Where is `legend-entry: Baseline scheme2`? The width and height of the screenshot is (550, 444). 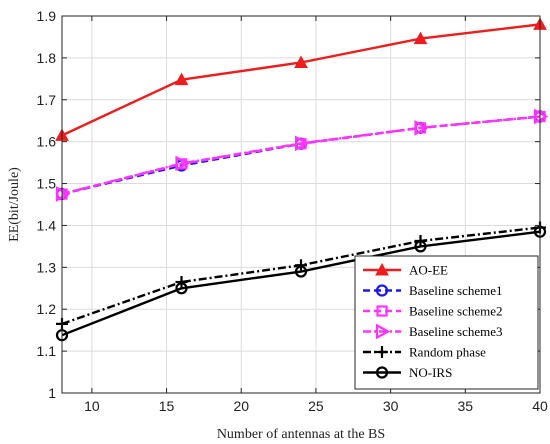
legend-entry: Baseline scheme2 is located at coordinates (433, 311).